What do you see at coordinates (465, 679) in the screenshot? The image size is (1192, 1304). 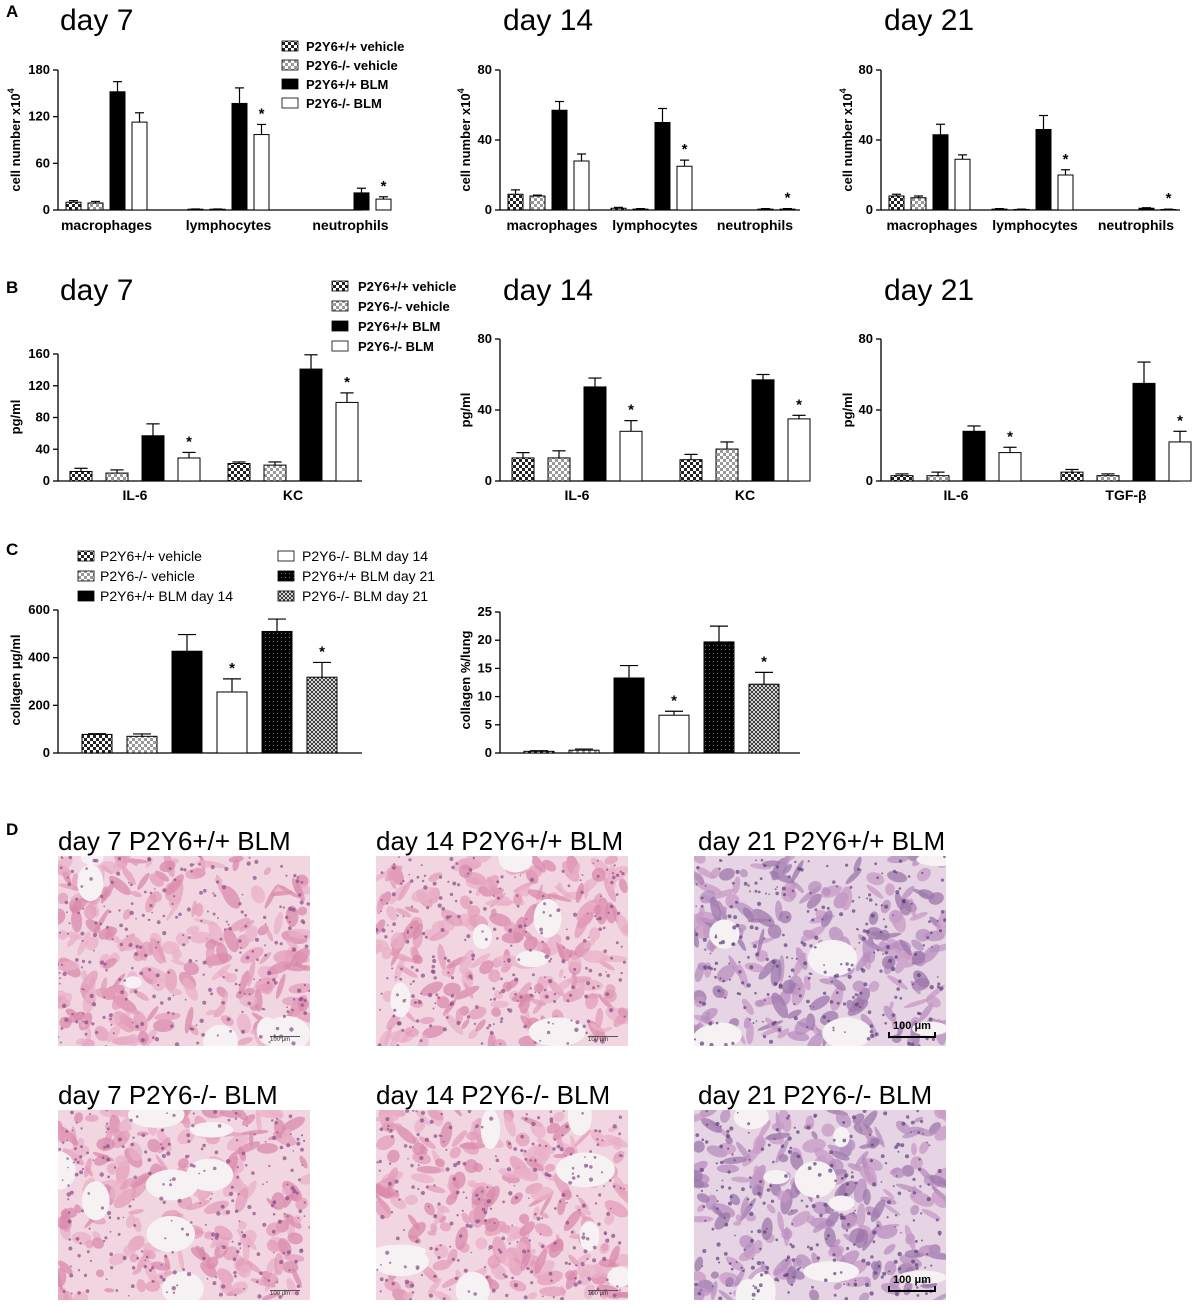 I see `y-axis-label: collagen %/lung` at bounding box center [465, 679].